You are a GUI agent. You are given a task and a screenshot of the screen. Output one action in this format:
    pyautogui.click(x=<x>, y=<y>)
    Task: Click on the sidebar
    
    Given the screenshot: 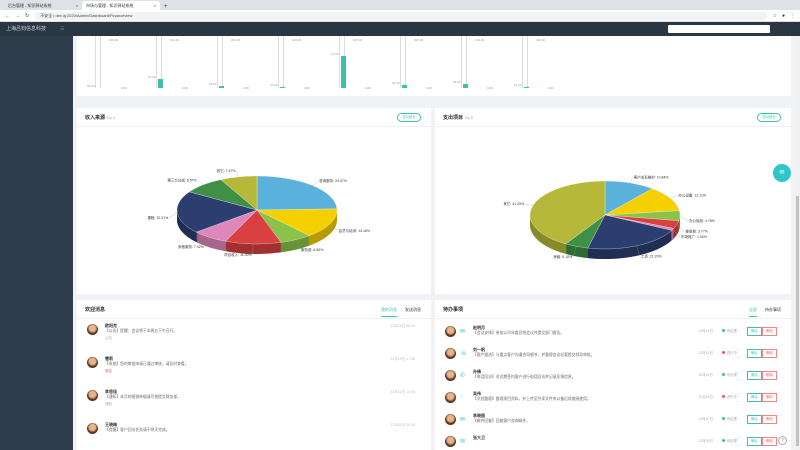 What is the action you would take?
    pyautogui.click(x=36, y=243)
    